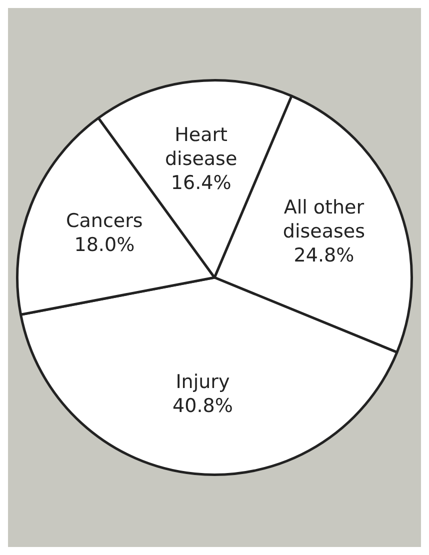 This screenshot has height=555, width=429. What do you see at coordinates (203, 382) in the screenshot?
I see `slice-label: Injury` at bounding box center [203, 382].